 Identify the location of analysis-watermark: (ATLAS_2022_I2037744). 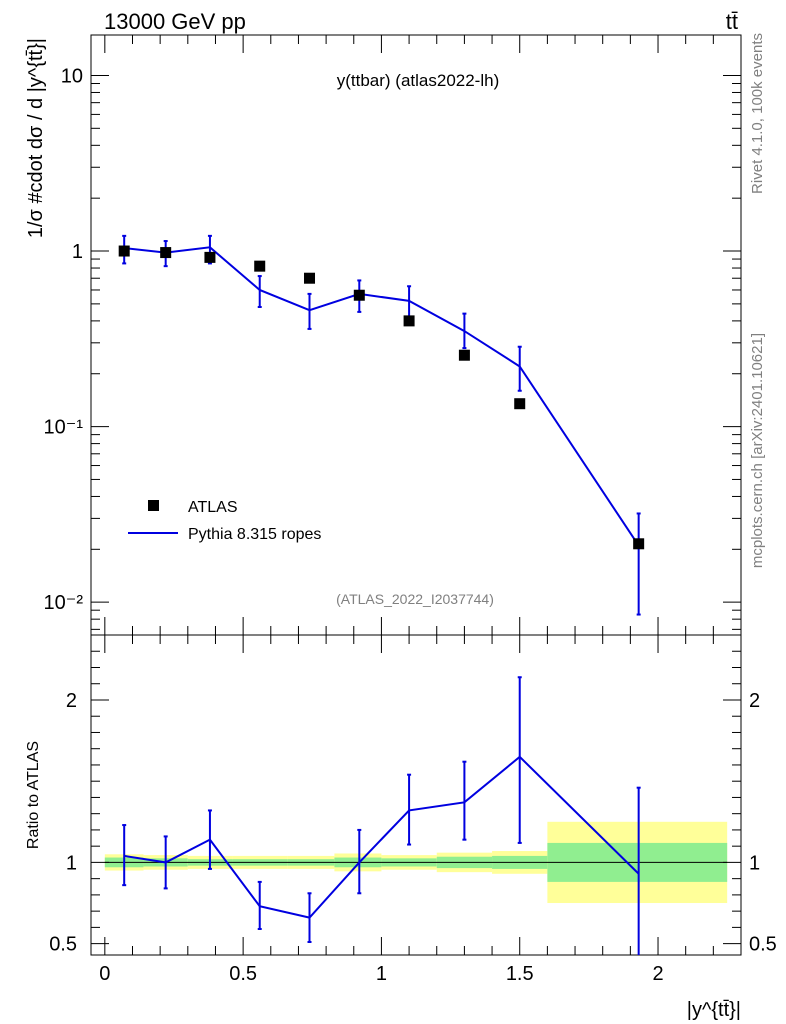
(415, 599).